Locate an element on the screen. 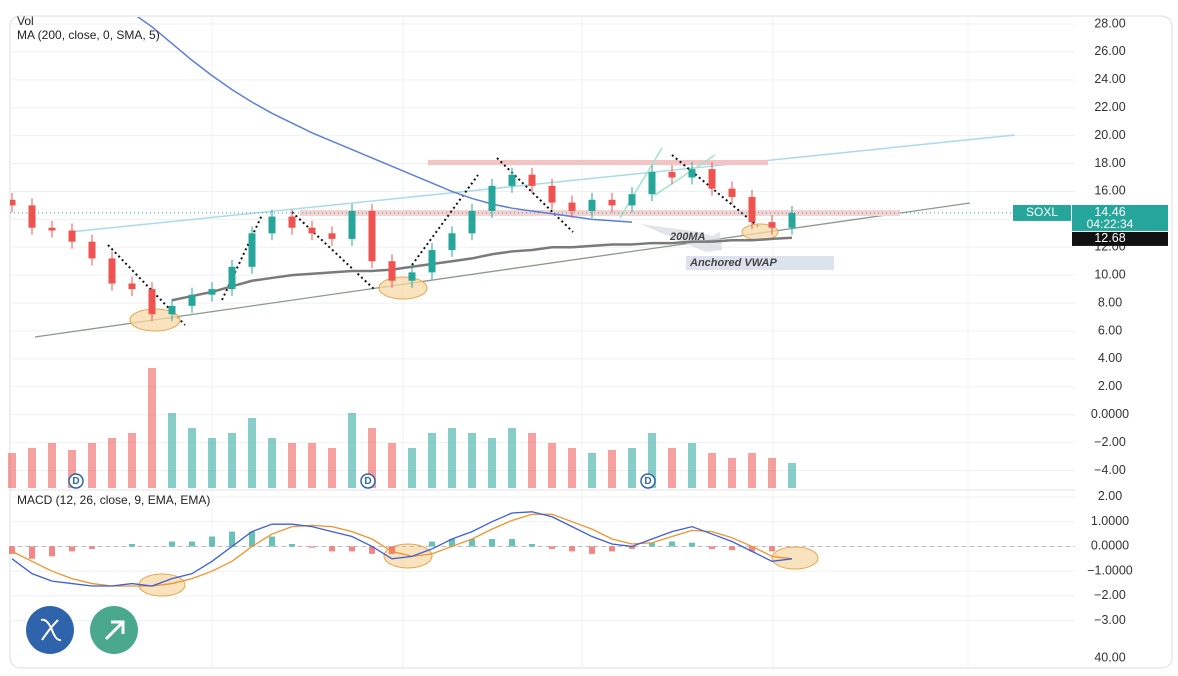 The width and height of the screenshot is (1178, 676). price-tag is located at coordinates (1120, 217).